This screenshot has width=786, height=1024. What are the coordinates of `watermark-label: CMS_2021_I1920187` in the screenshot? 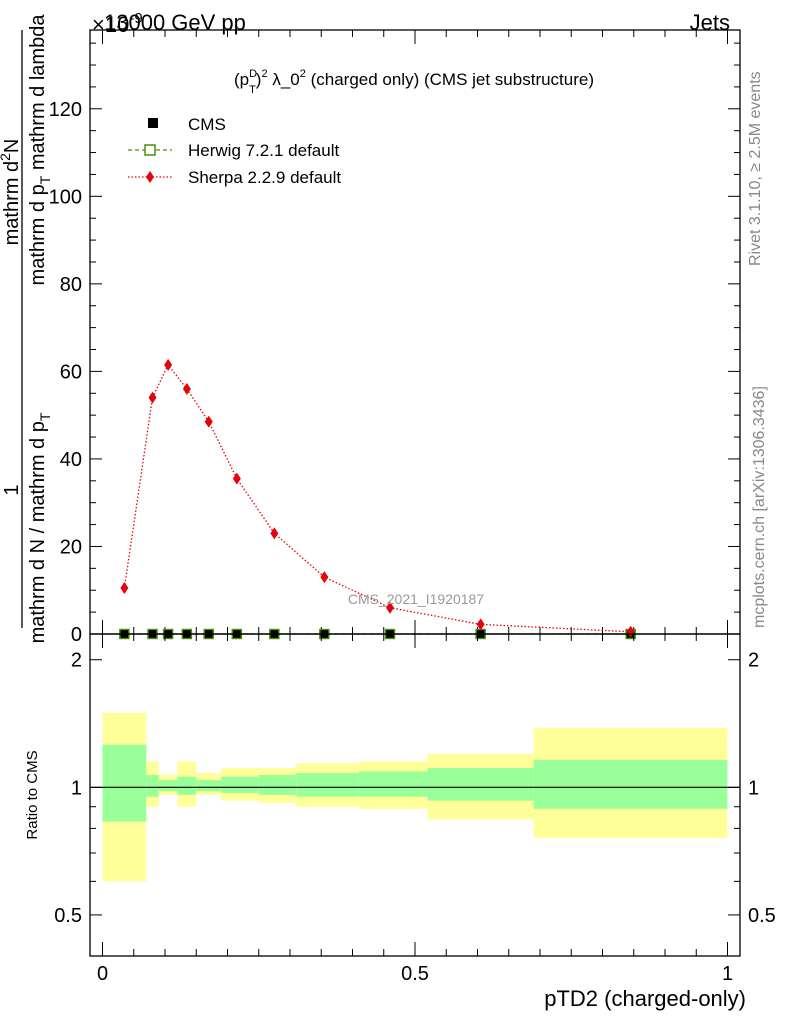 It's located at (416, 599).